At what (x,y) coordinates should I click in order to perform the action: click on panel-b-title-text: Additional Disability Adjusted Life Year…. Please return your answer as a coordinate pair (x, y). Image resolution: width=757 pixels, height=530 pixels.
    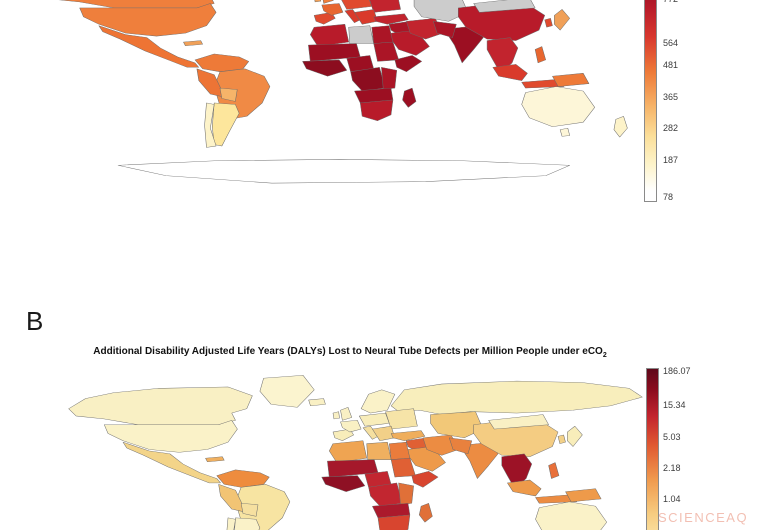
    Looking at the image, I should click on (348, 351).